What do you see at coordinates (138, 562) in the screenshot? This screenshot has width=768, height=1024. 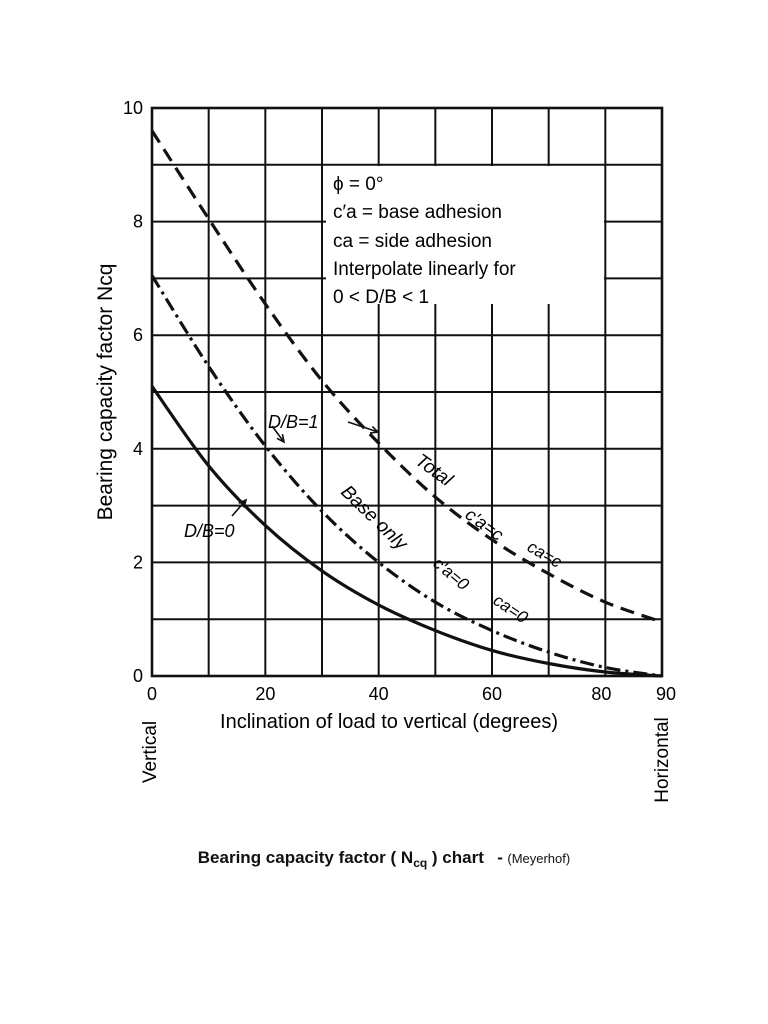 I see `y-tick-label: 2` at bounding box center [138, 562].